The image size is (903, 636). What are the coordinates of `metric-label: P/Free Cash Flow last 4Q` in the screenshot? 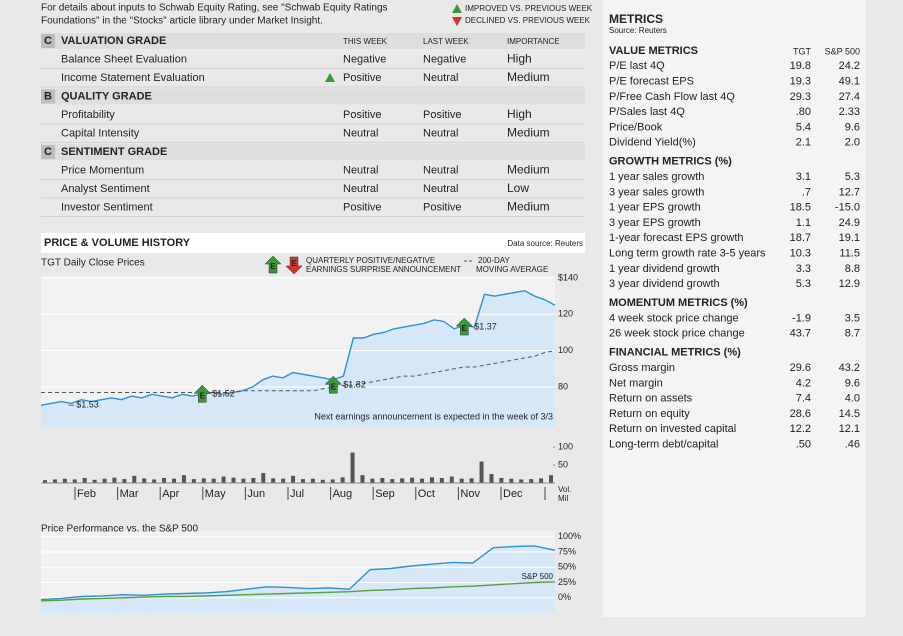 It's located at (672, 97).